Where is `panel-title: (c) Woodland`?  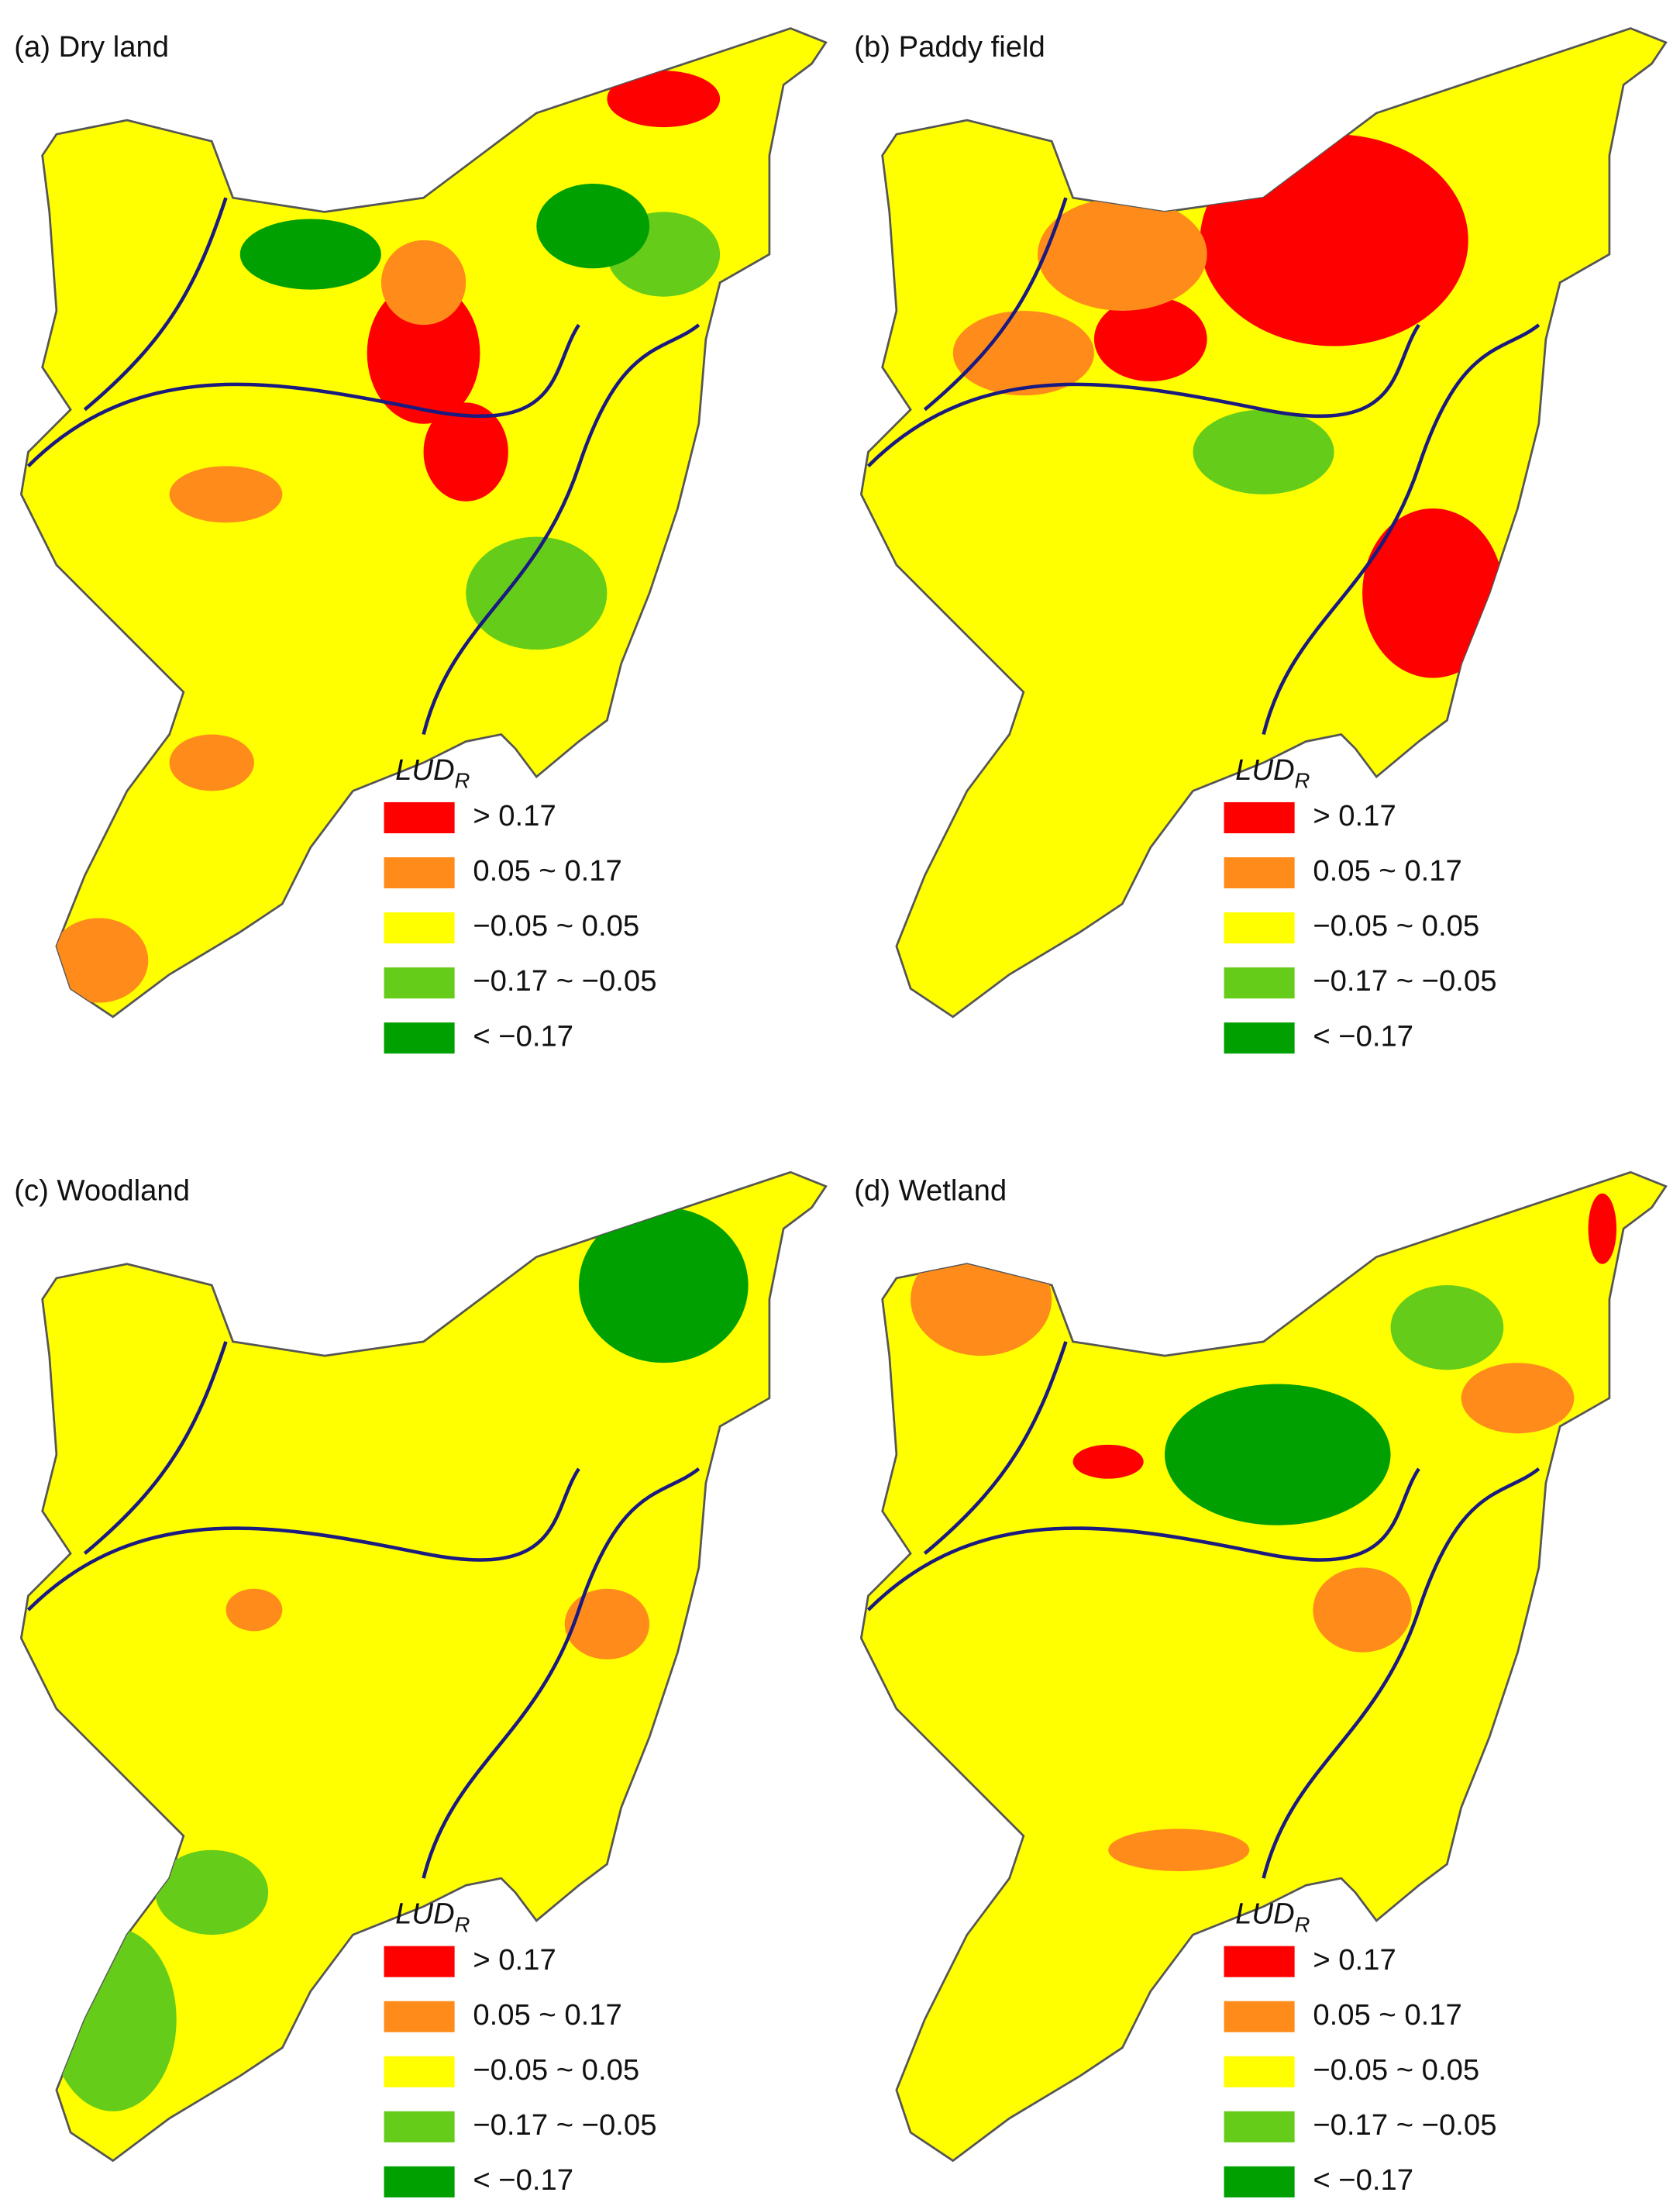 panel-title: (c) Woodland is located at coordinates (102, 1191).